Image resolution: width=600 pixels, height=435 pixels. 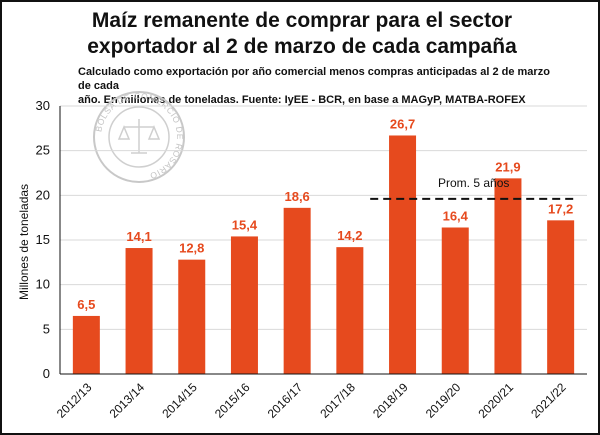 I want to click on seal-outer-ring, so click(x=139, y=137).